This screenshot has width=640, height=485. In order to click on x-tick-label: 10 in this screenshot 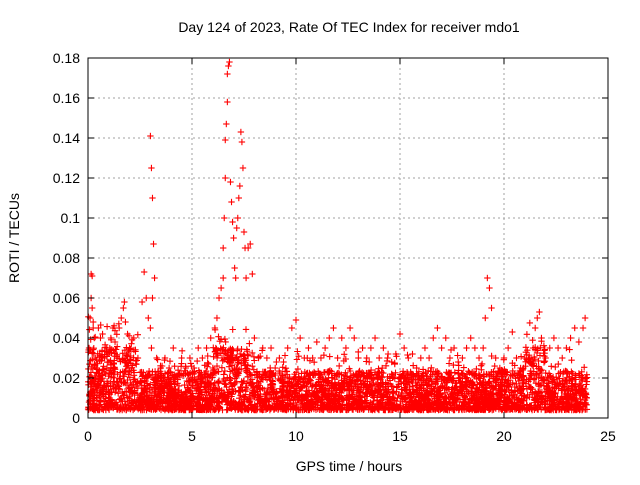, I will do `click(296, 436)`.